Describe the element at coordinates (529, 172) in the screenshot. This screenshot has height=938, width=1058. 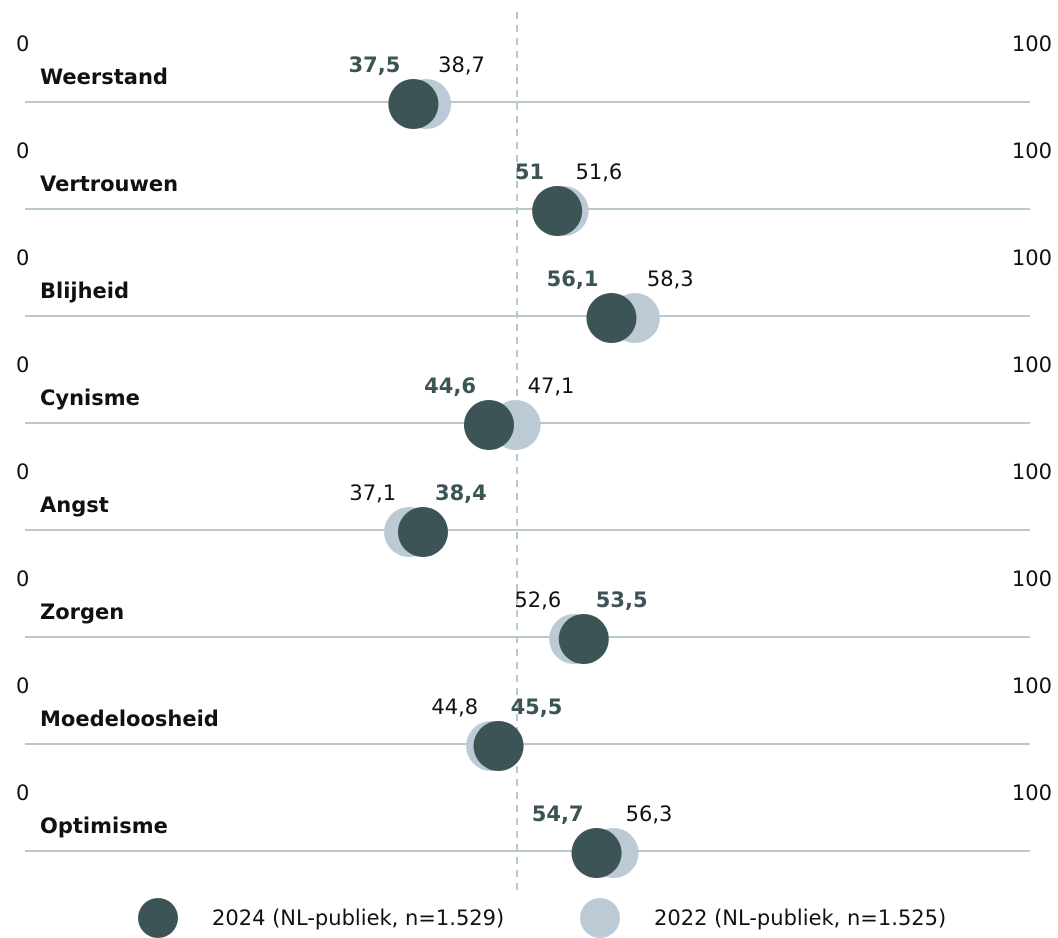
I see `value-label: 51` at that location.